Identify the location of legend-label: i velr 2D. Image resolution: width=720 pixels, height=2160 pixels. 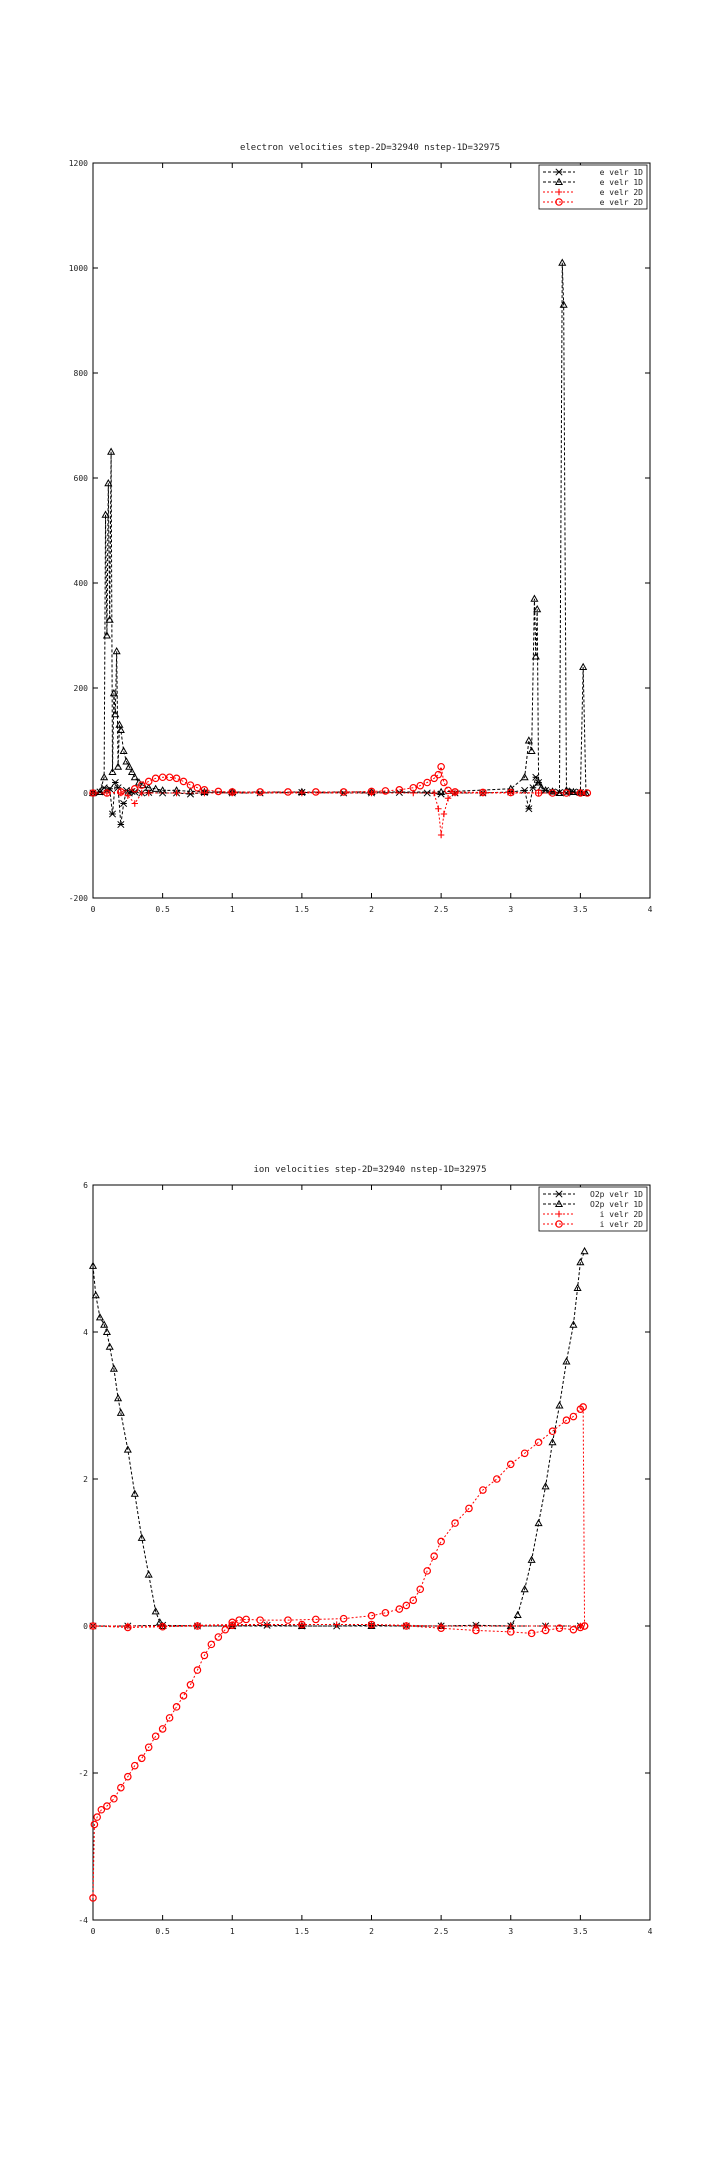
(622, 1224).